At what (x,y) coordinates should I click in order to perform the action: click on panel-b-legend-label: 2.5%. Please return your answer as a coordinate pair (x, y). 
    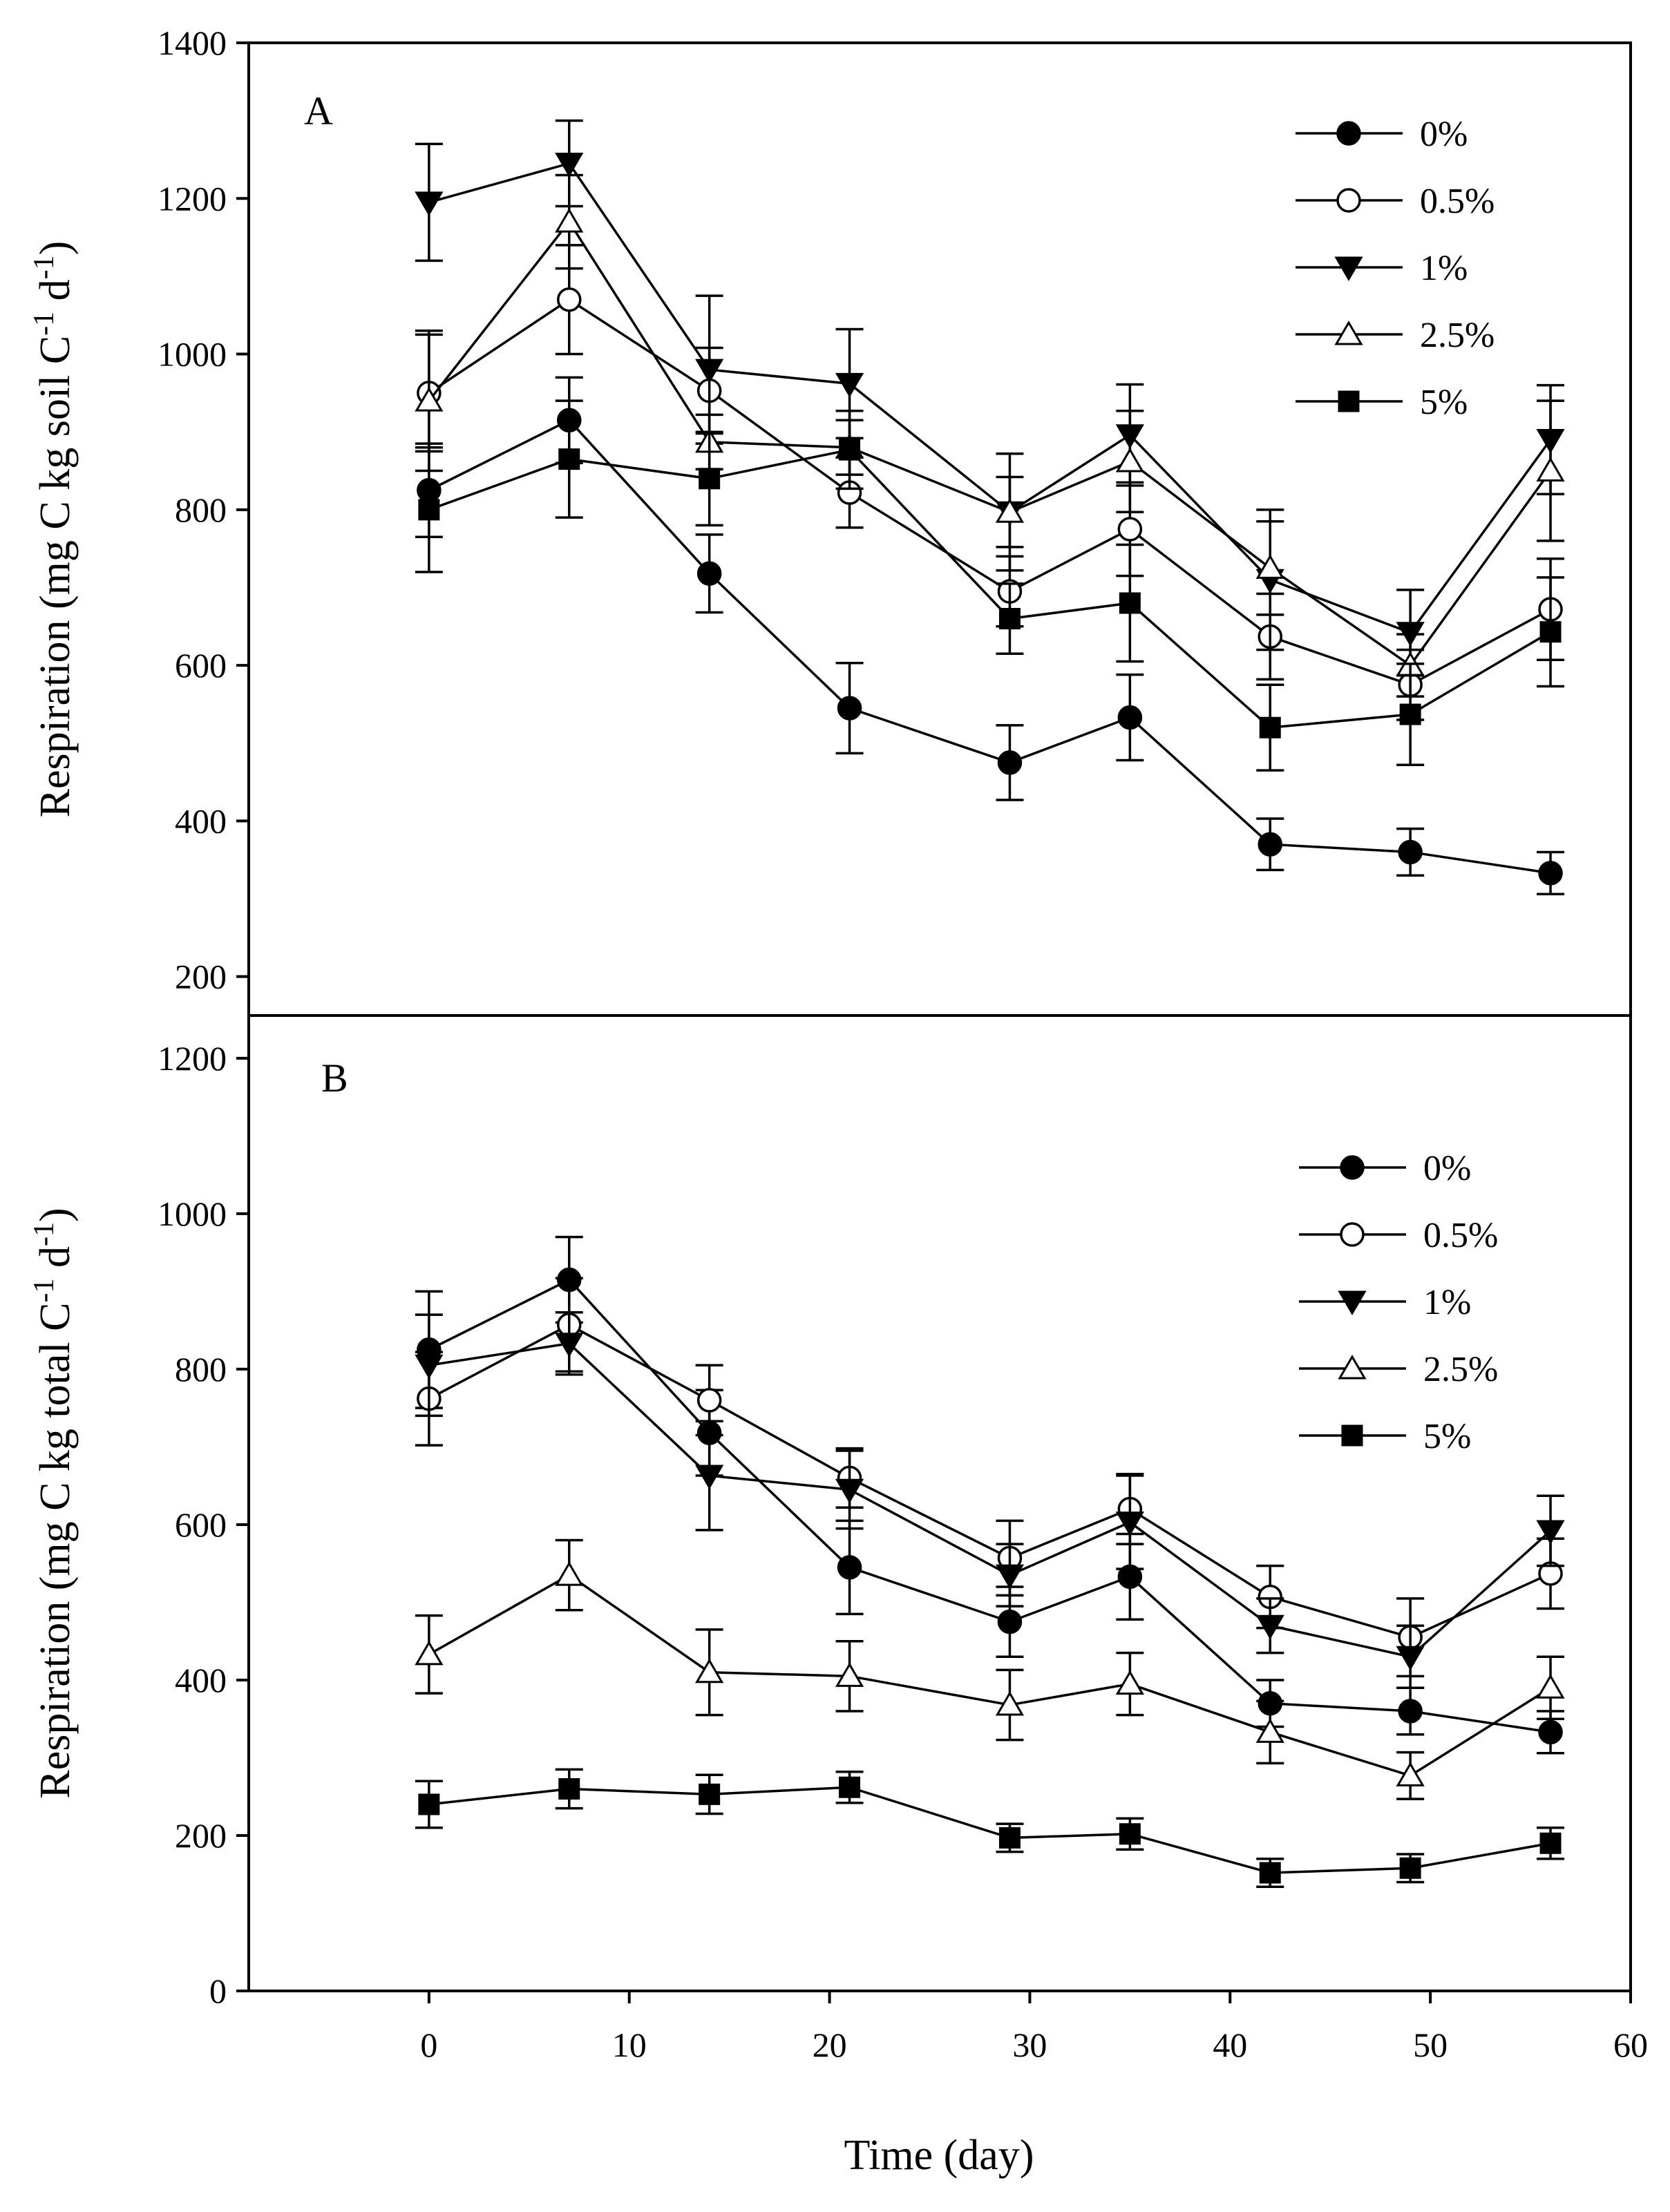
    Looking at the image, I should click on (1460, 1369).